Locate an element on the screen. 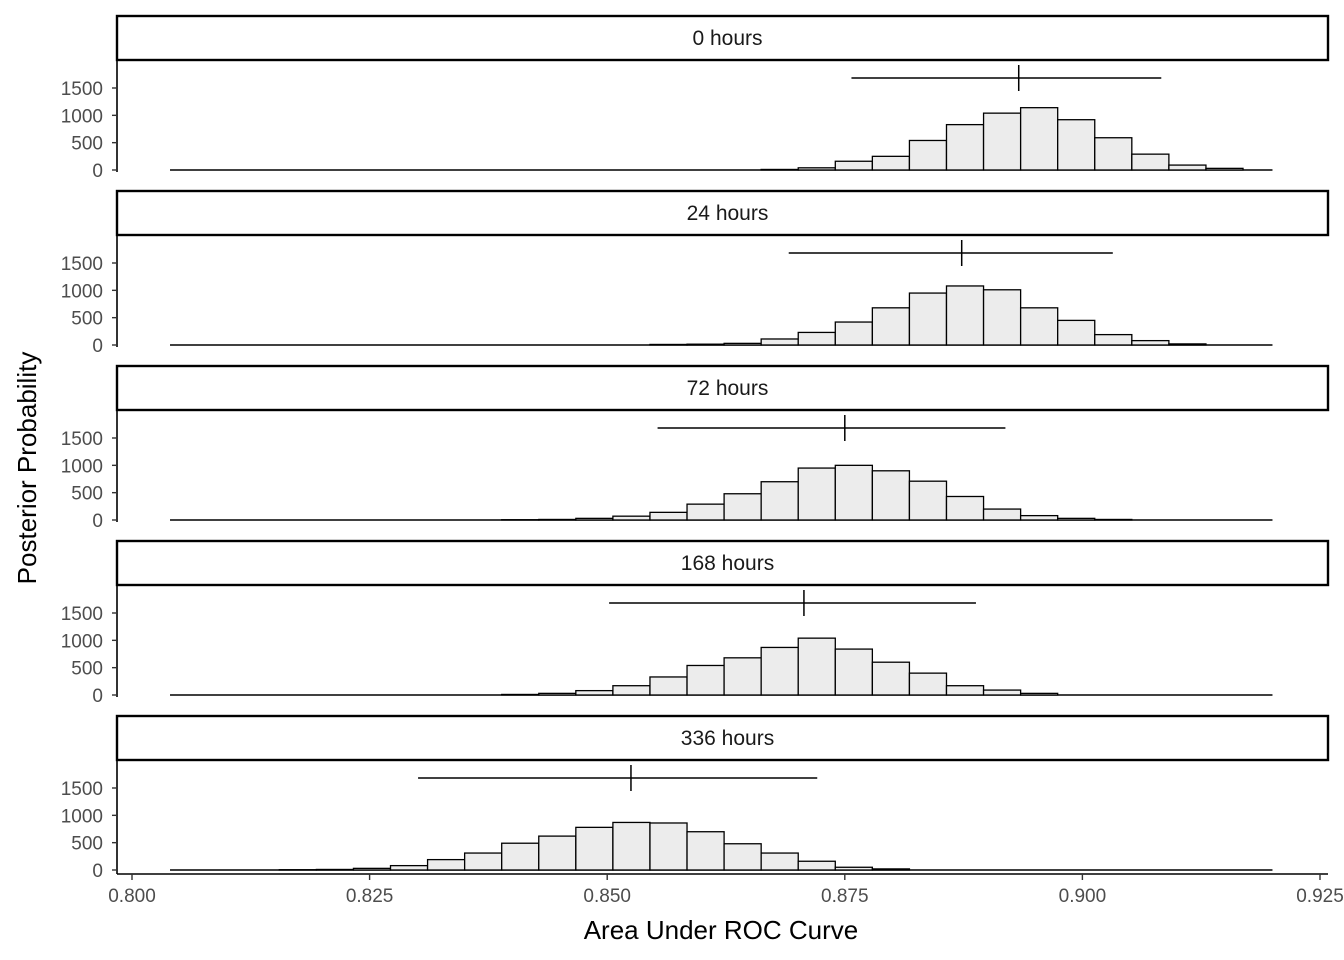  x-axis-title: Area Under ROC Curve is located at coordinates (721, 930).